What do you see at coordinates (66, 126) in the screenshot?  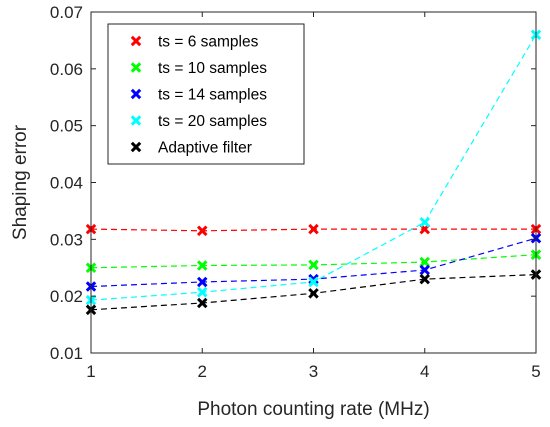 I see `y-tick-label: 0.05` at bounding box center [66, 126].